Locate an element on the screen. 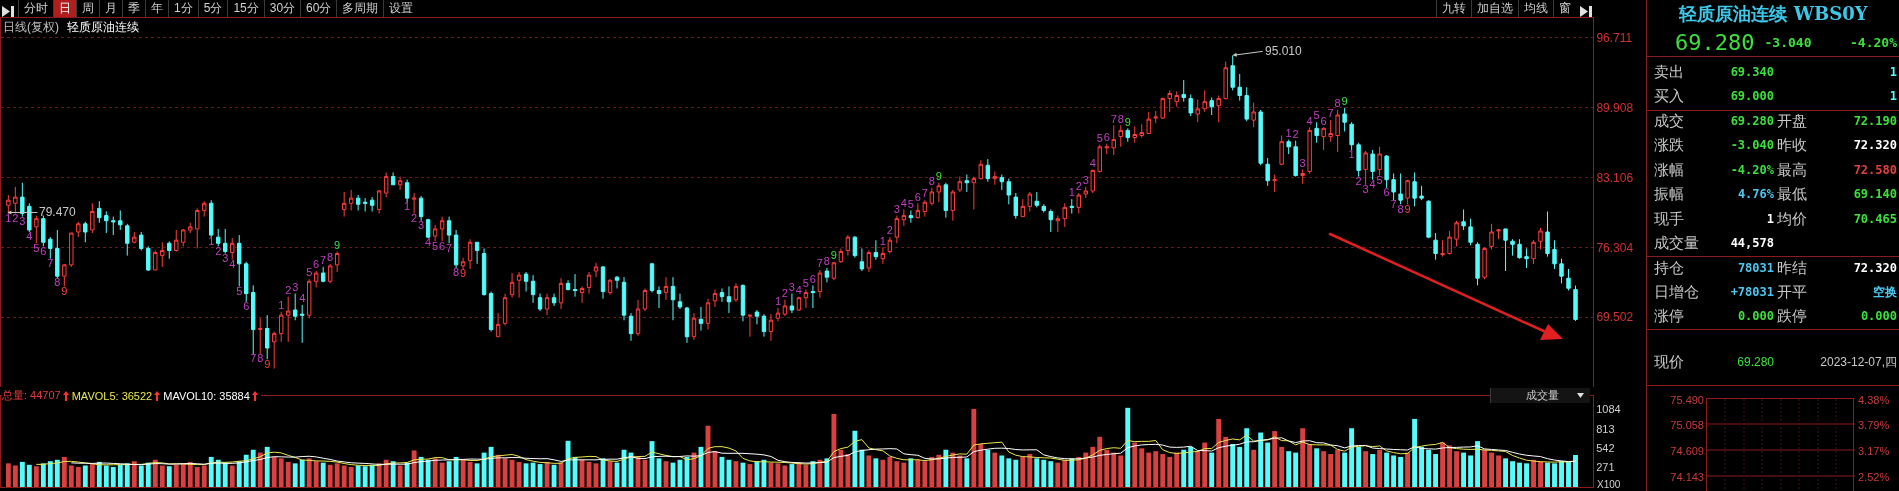 The image size is (1899, 491). text: 现手 is located at coordinates (1669, 219).